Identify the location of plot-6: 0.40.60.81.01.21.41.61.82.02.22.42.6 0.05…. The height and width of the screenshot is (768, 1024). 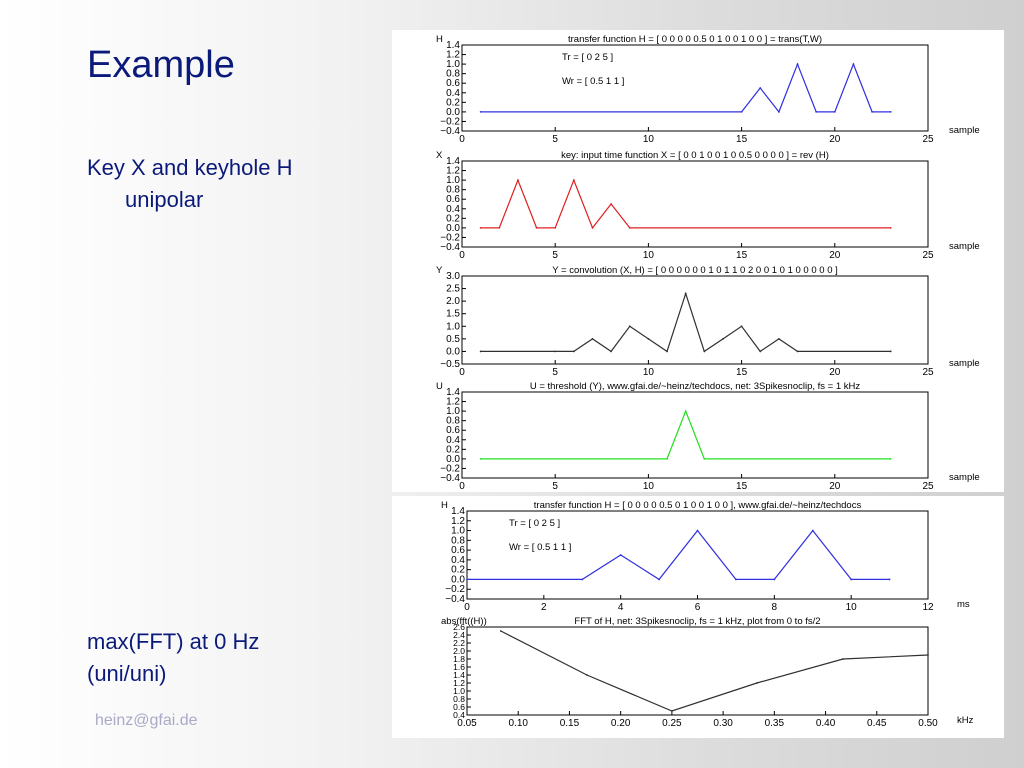
(707, 672).